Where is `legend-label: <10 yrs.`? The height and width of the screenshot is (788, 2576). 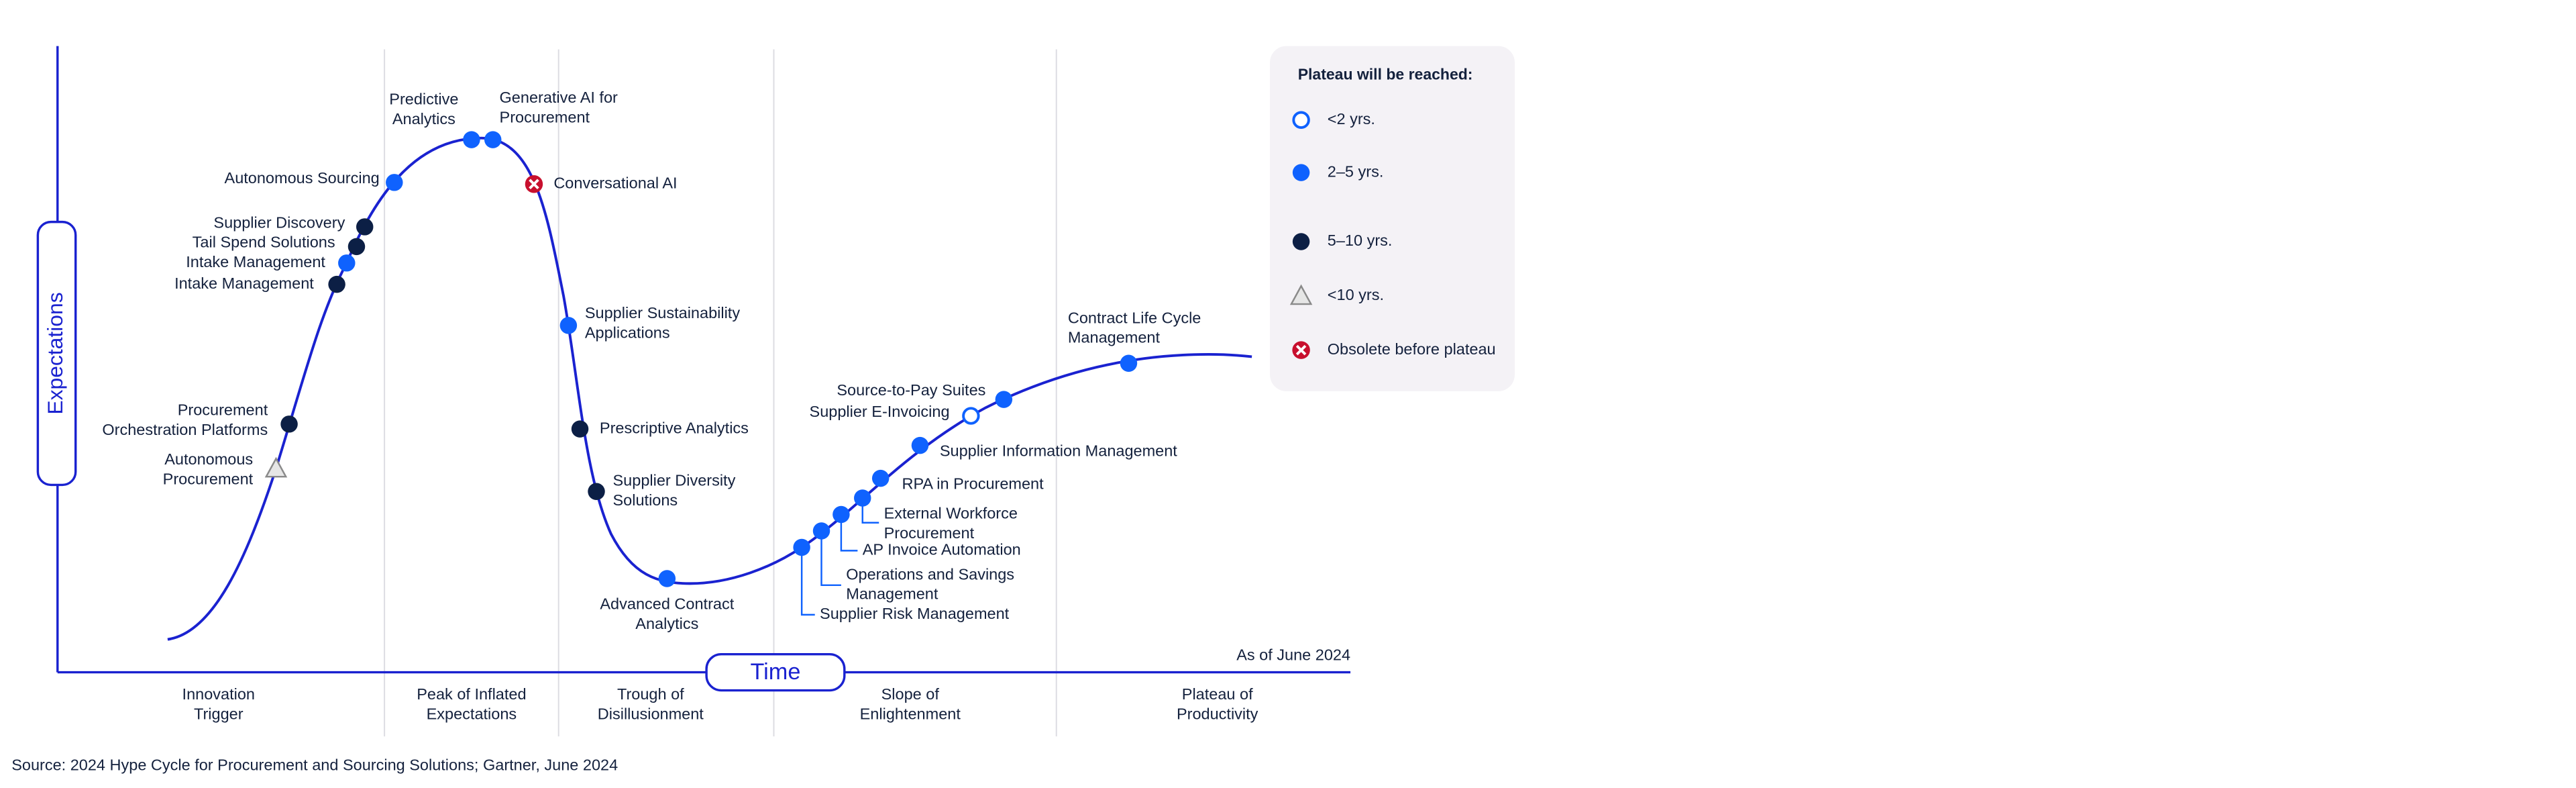 legend-label: <10 yrs. is located at coordinates (1356, 294).